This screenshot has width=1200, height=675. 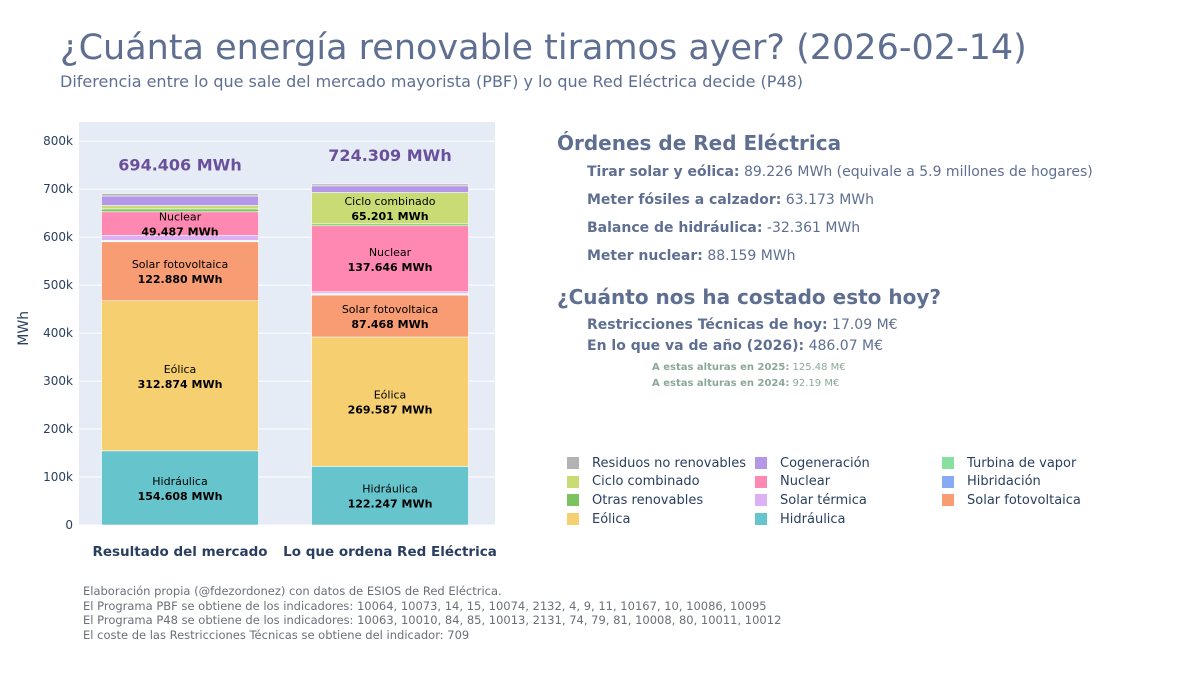 I want to click on segment-value-label: 122.247 MWh, so click(x=390, y=504).